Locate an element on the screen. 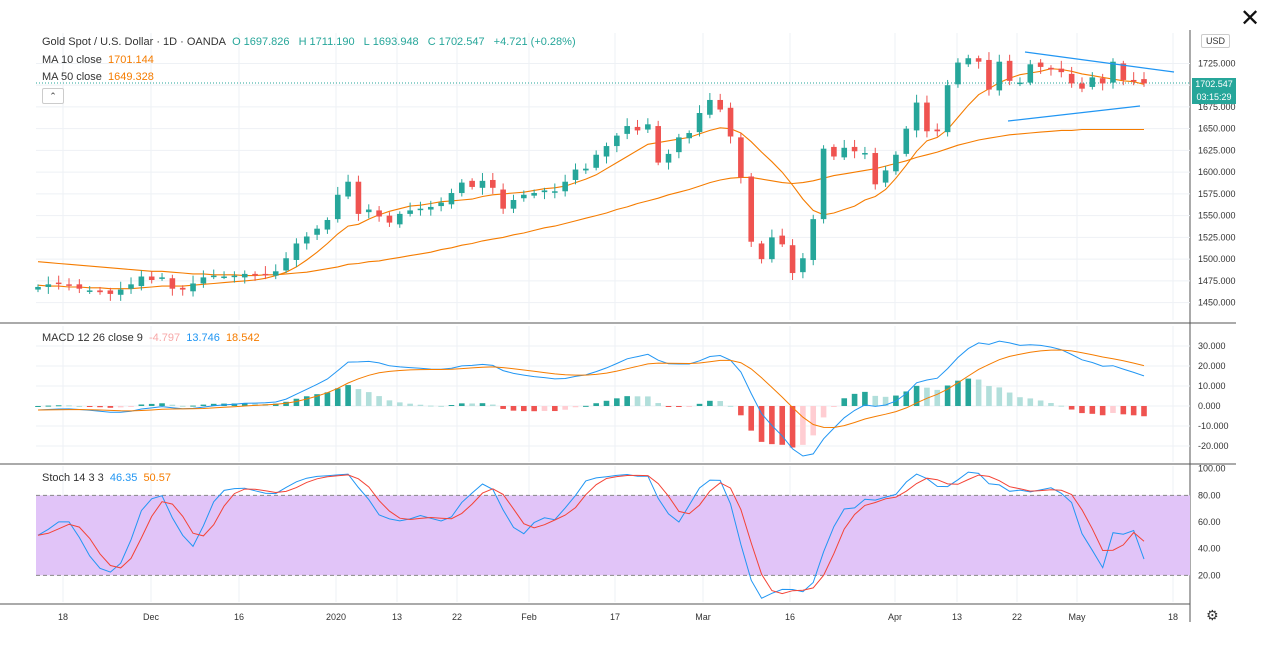 The height and width of the screenshot is (659, 1268). settings-gear-icon: ⚙ is located at coordinates (1212, 615).